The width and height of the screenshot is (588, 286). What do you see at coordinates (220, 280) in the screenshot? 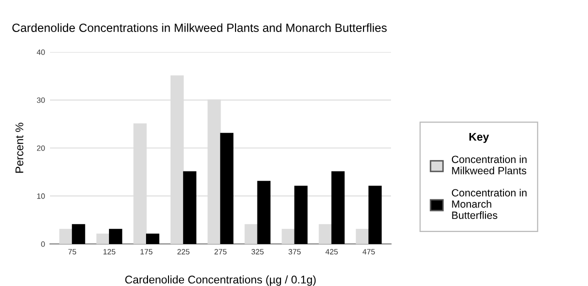
I see `x-axis-title: Cardenolide Concentrations (µg / 0.1g)` at bounding box center [220, 280].